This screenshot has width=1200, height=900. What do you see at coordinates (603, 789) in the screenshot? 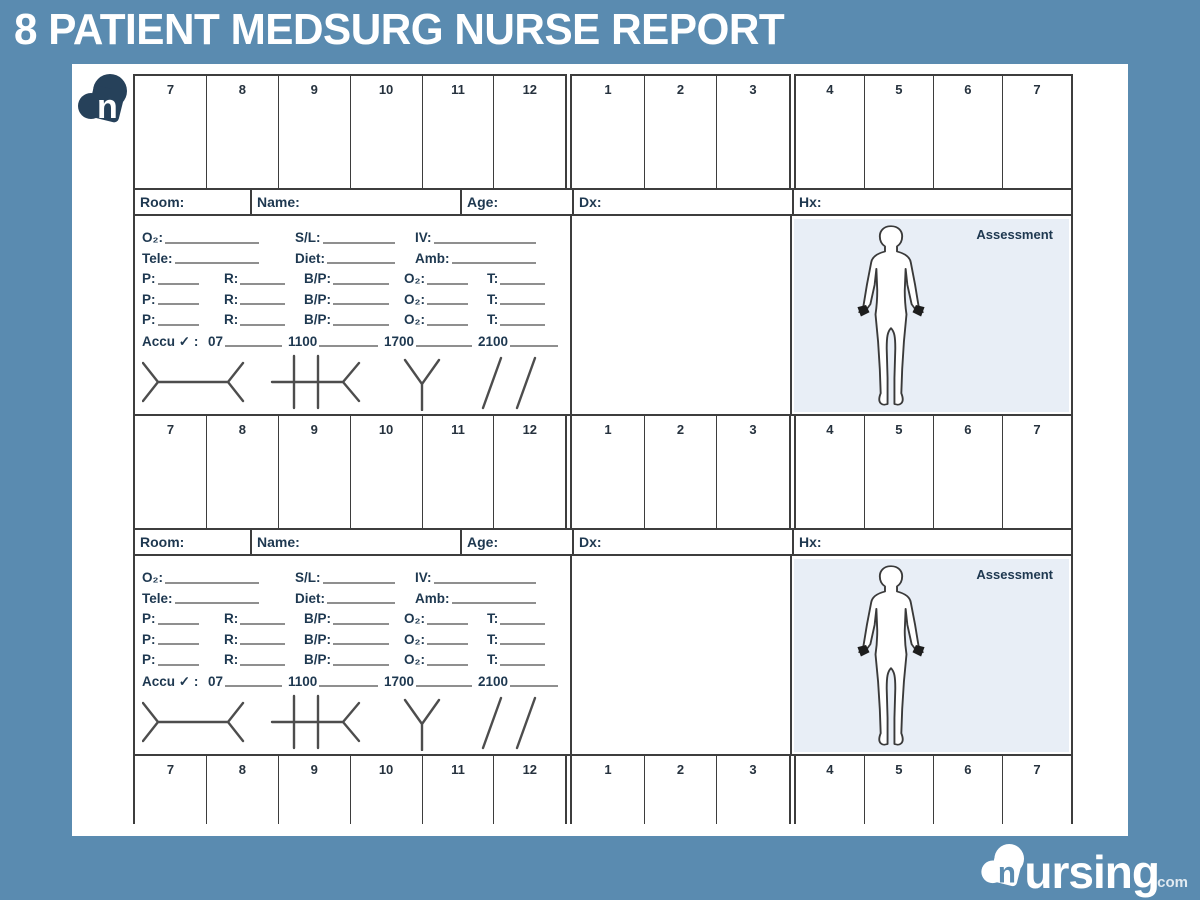
I see `patient-block-partial: 7 8 9 10 11 12 1 2 3 4 5 6 7` at bounding box center [603, 789].